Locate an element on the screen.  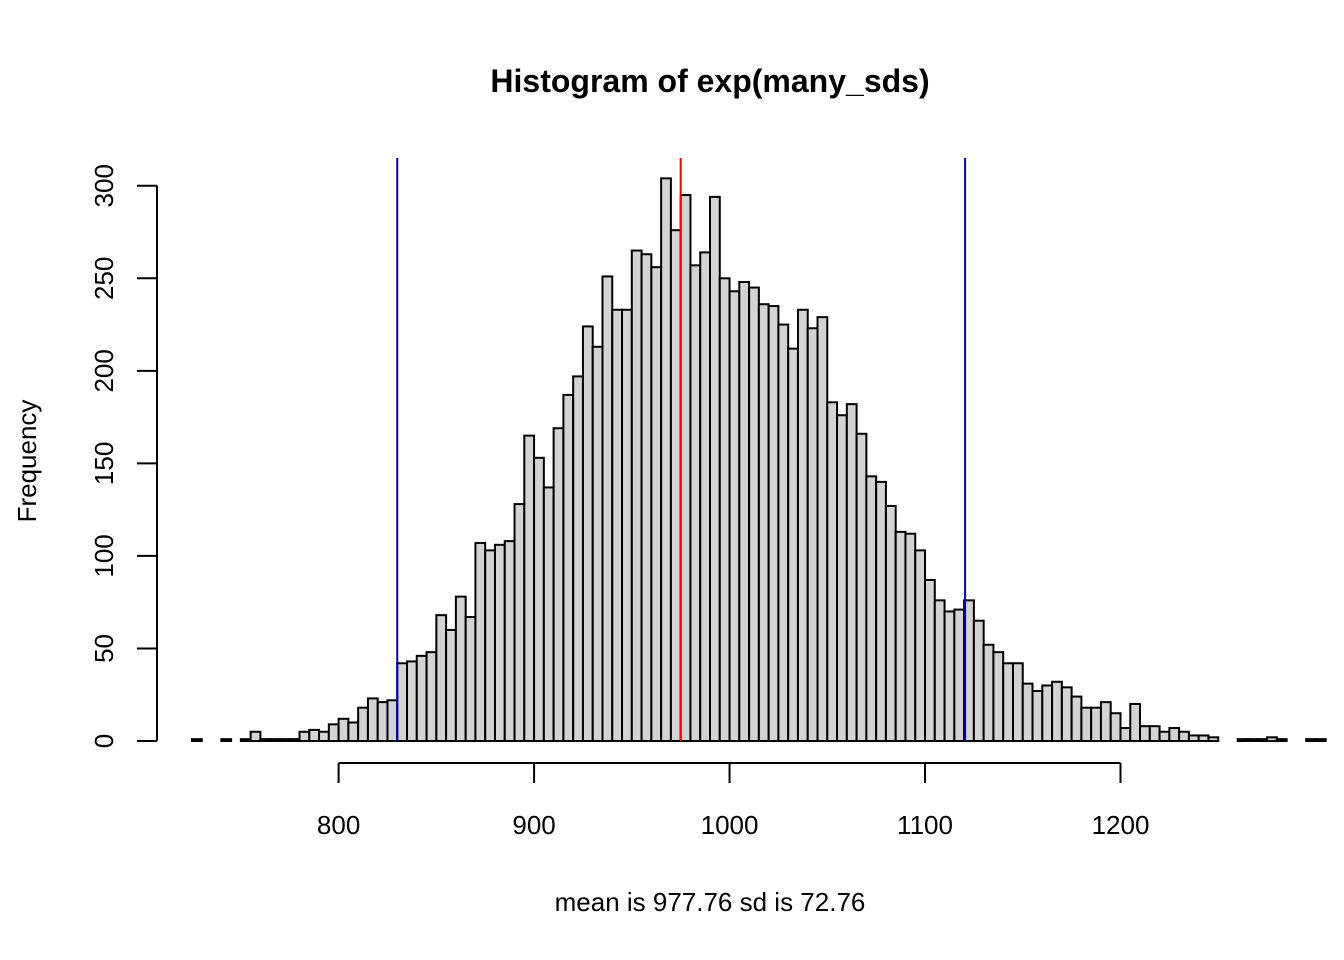
y-tick-label: 100 is located at coordinates (104, 555).